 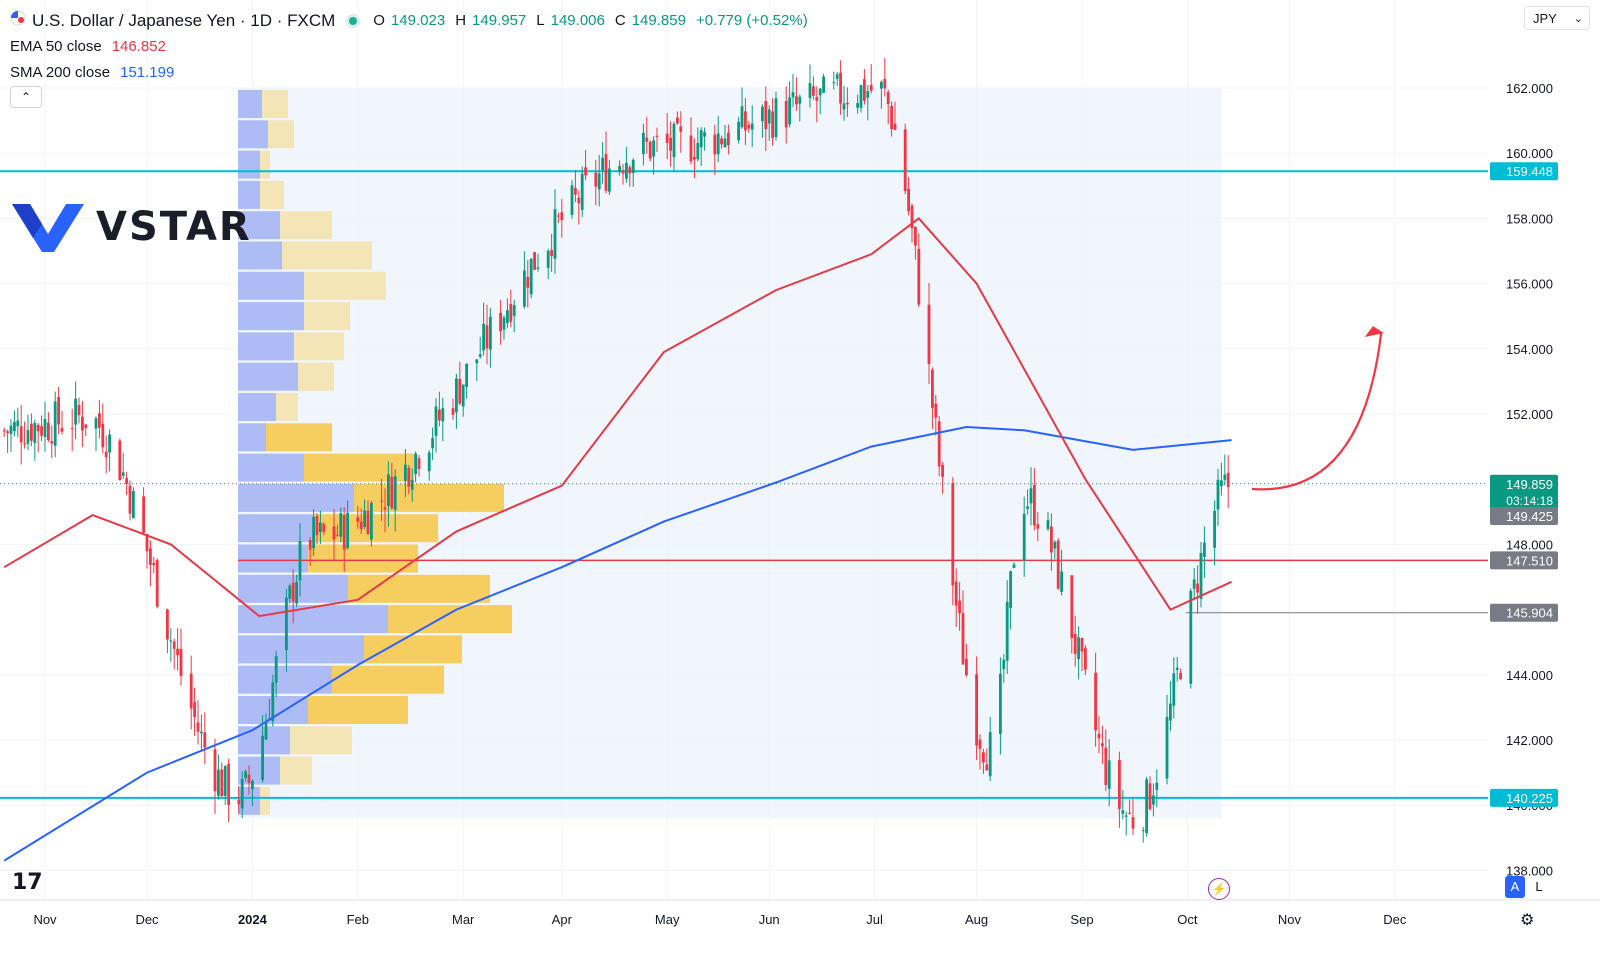 I want to click on price-tick-label: 142.000, so click(x=1529, y=740).